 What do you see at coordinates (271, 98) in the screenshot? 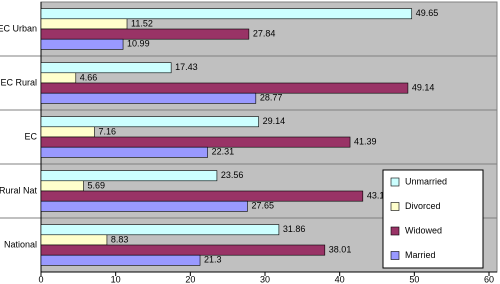
I see `value-label: 28.77` at bounding box center [271, 98].